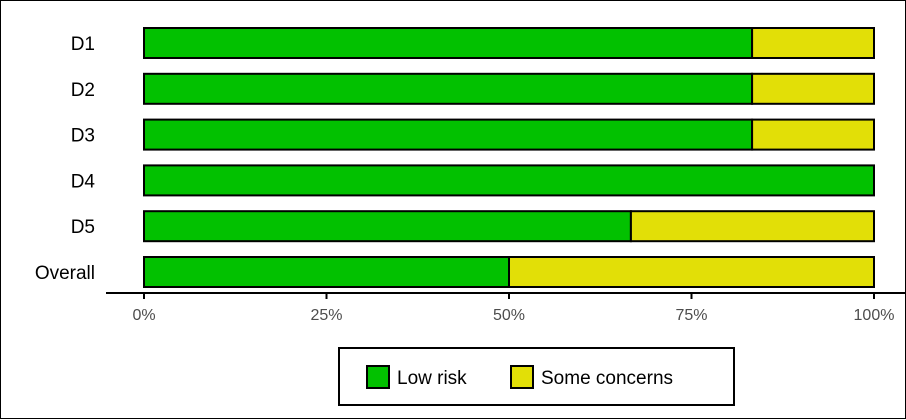  Describe the element at coordinates (874, 315) in the screenshot. I see `x-tick-label-100: 100%` at that location.